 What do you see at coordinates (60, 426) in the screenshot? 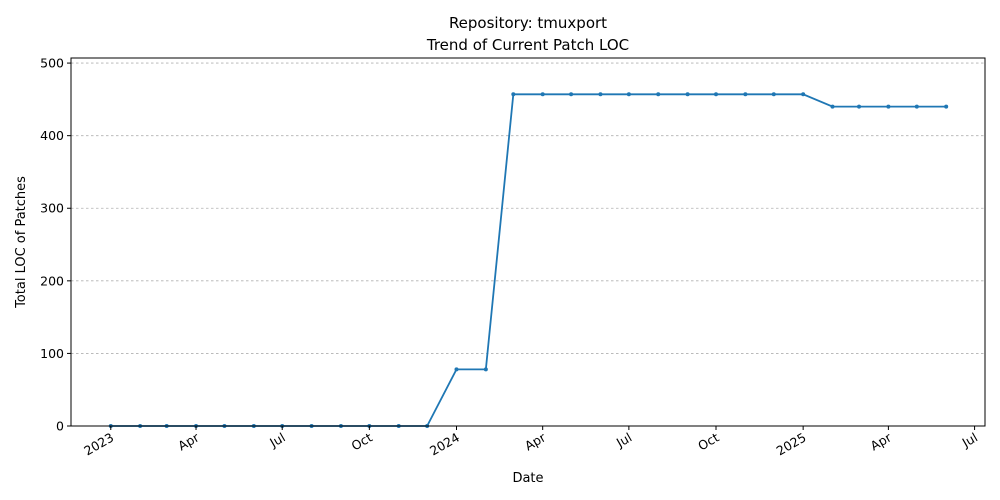
I see `y-tick-label: 0` at bounding box center [60, 426].